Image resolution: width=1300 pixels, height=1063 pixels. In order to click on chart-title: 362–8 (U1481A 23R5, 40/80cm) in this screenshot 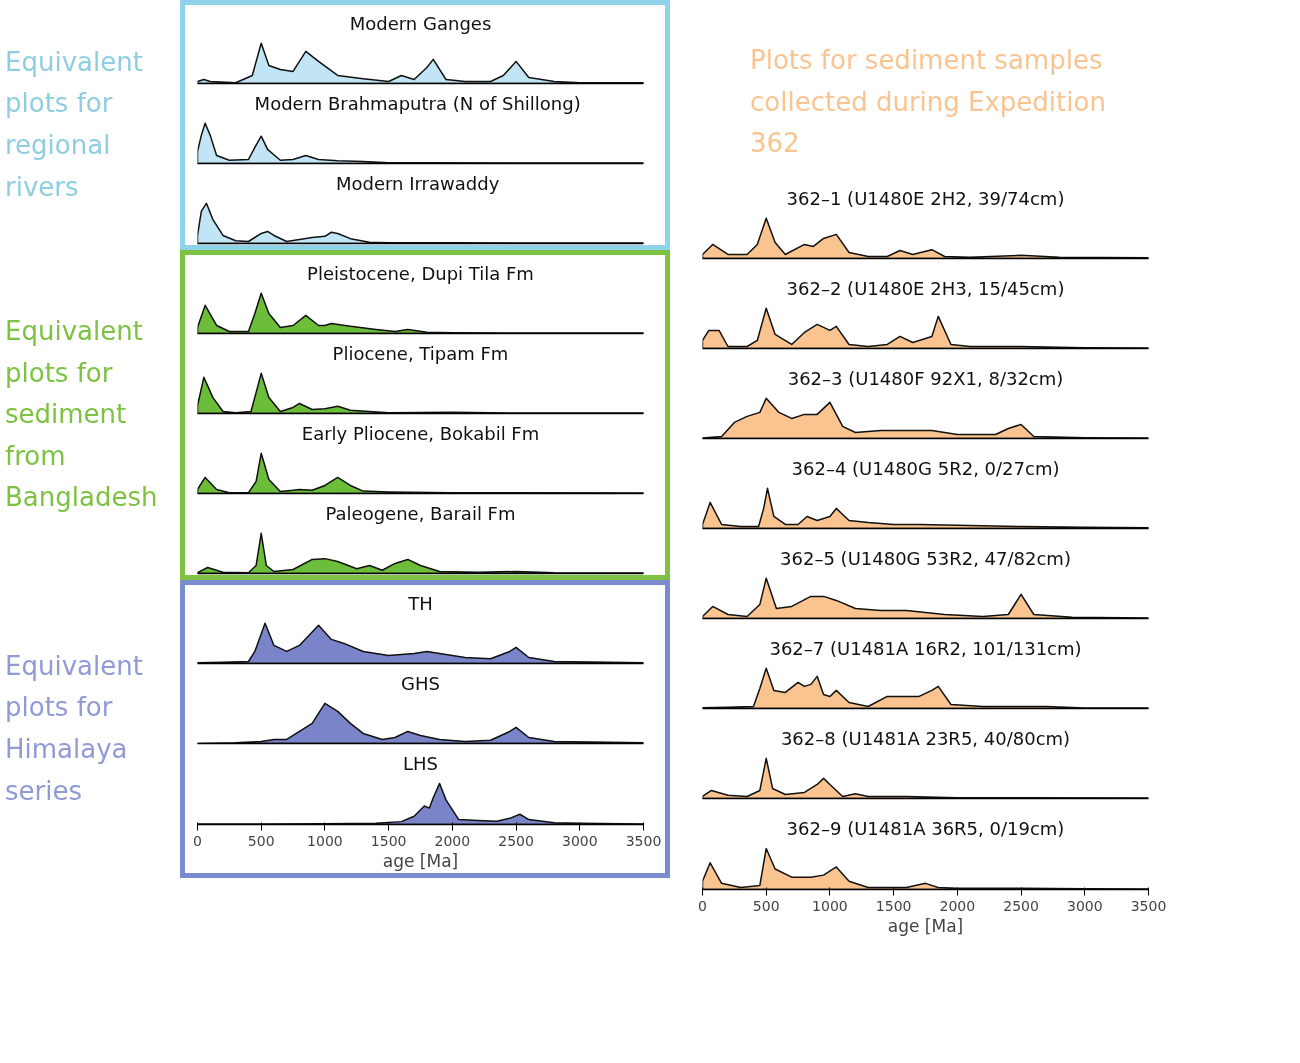, I will do `click(925, 738)`.